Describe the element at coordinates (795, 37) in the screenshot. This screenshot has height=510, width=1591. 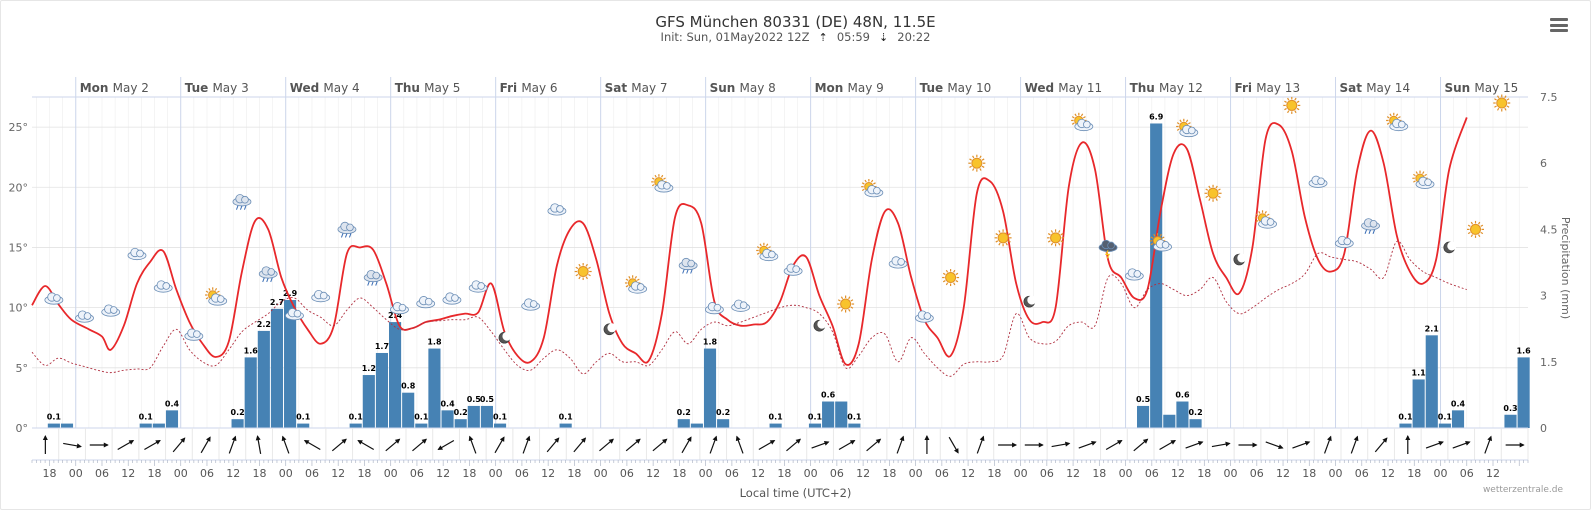
I see `chart-subtitle: Init: Sun, 01May2022 12Z ⇡ 05:59 ⇣ 20:22` at that location.